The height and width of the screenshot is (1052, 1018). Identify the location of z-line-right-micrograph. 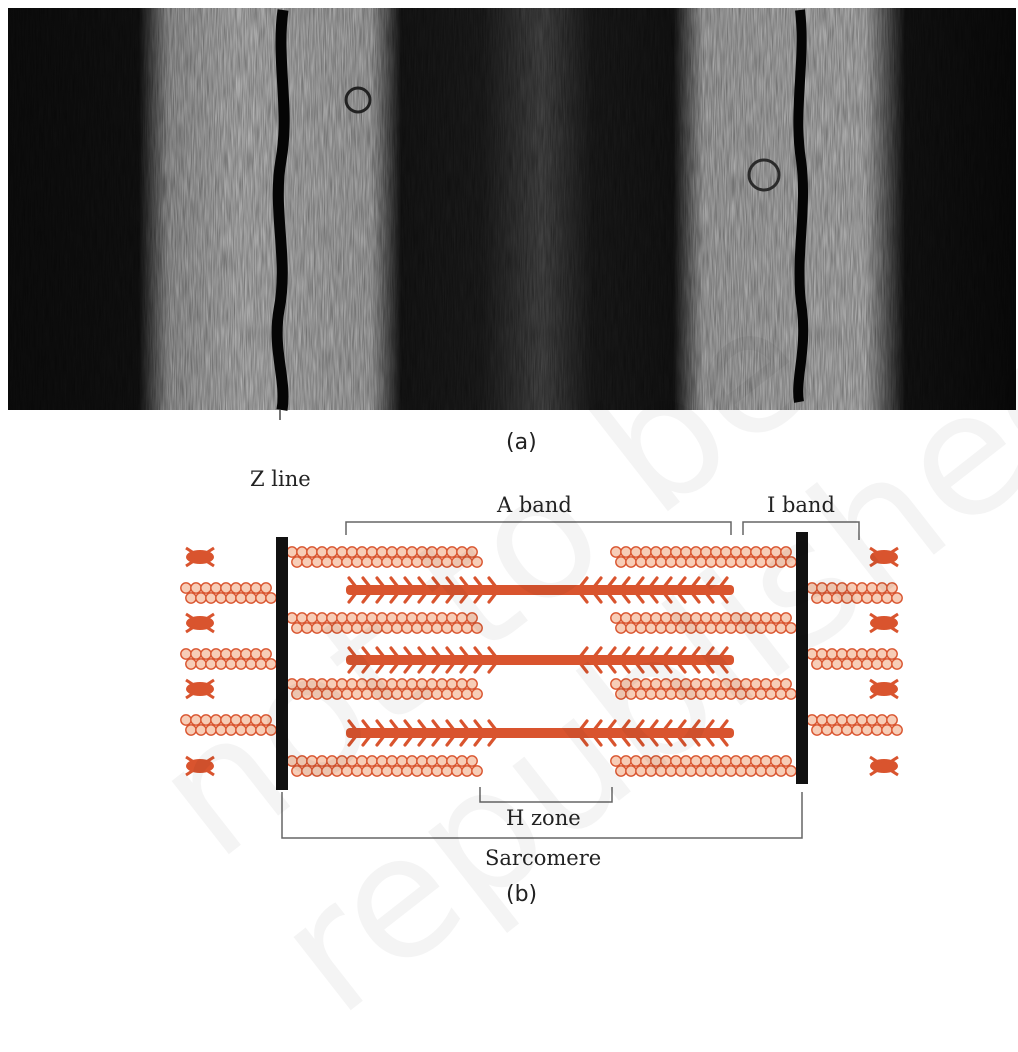
(801, 206).